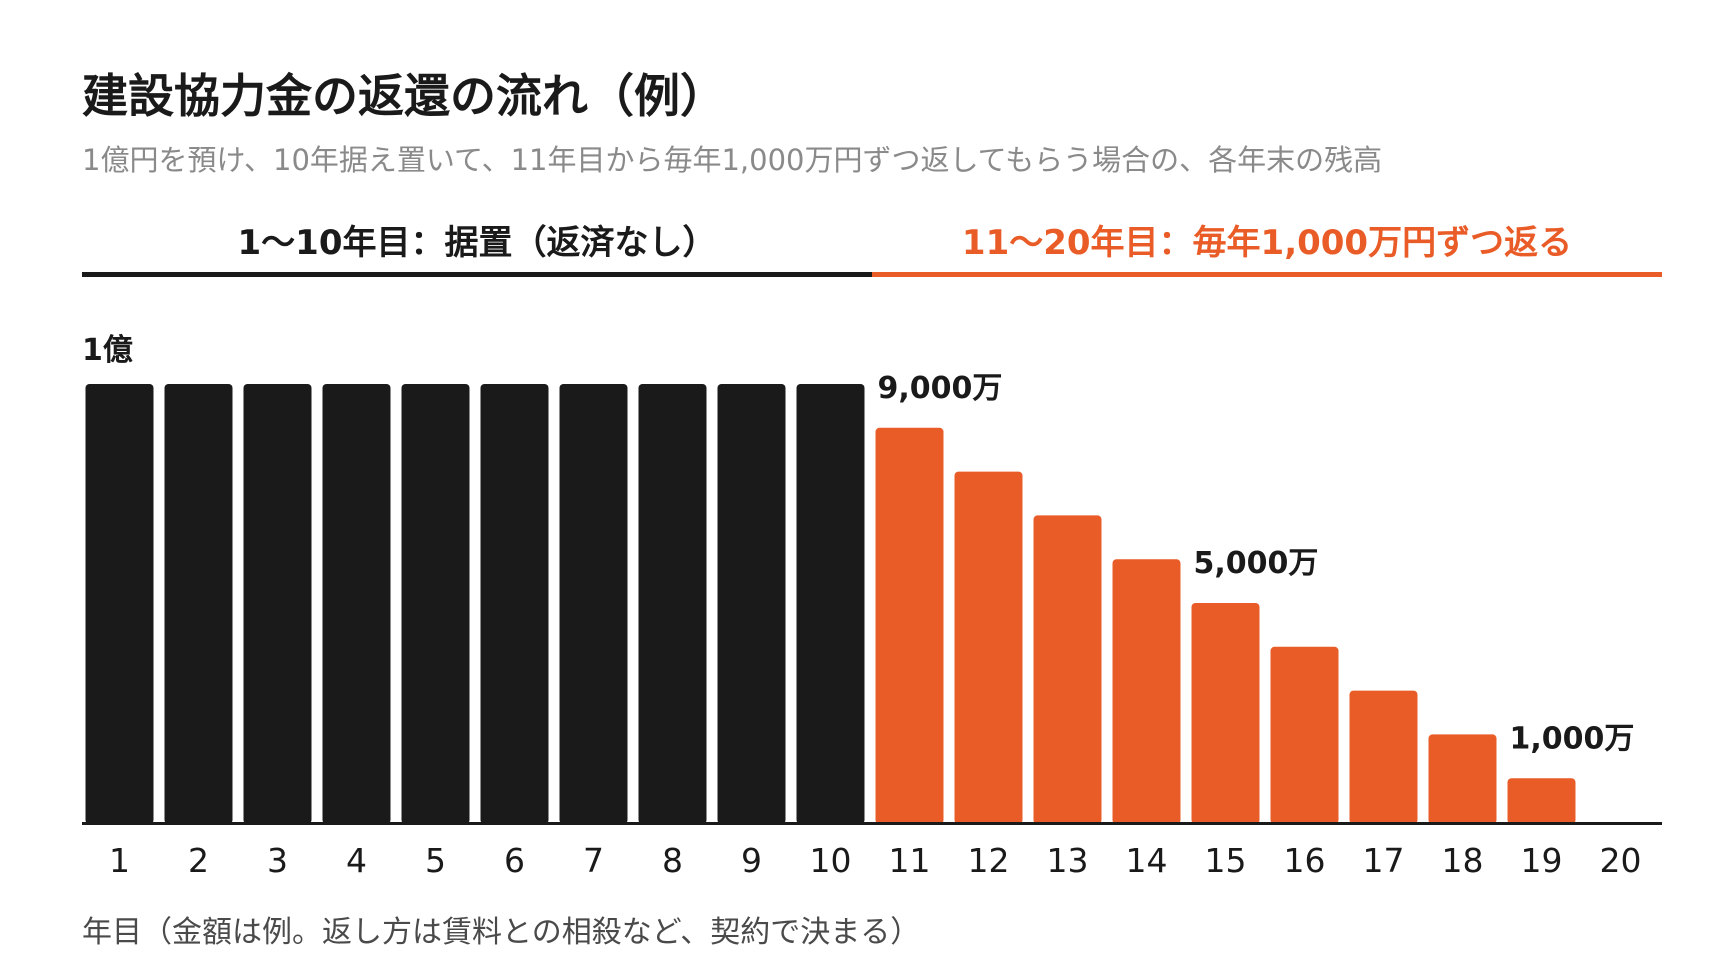 This screenshot has height=976, width=1736. What do you see at coordinates (1572, 738) in the screenshot?
I see `value-label-year-19: 1,000万` at bounding box center [1572, 738].